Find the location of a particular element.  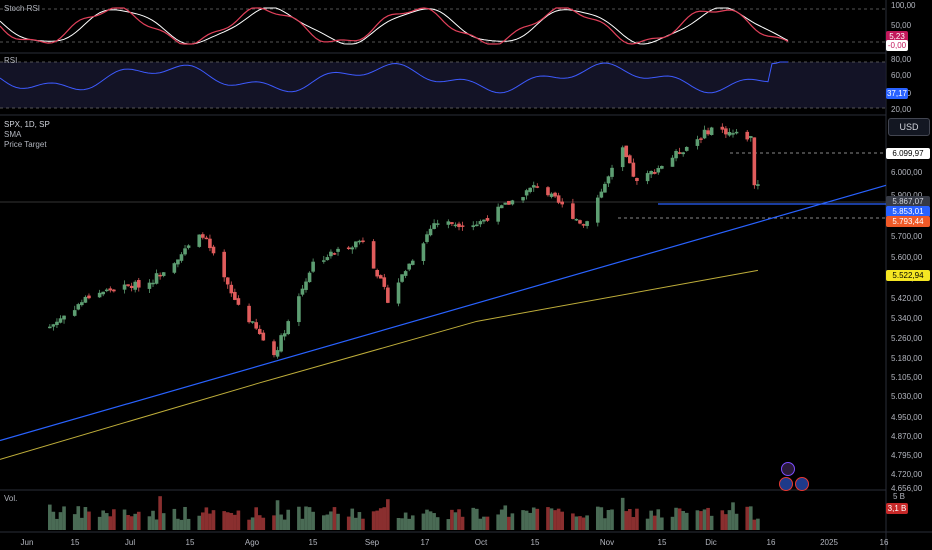

sma-price-tag: 5.522,94 is located at coordinates (908, 275).